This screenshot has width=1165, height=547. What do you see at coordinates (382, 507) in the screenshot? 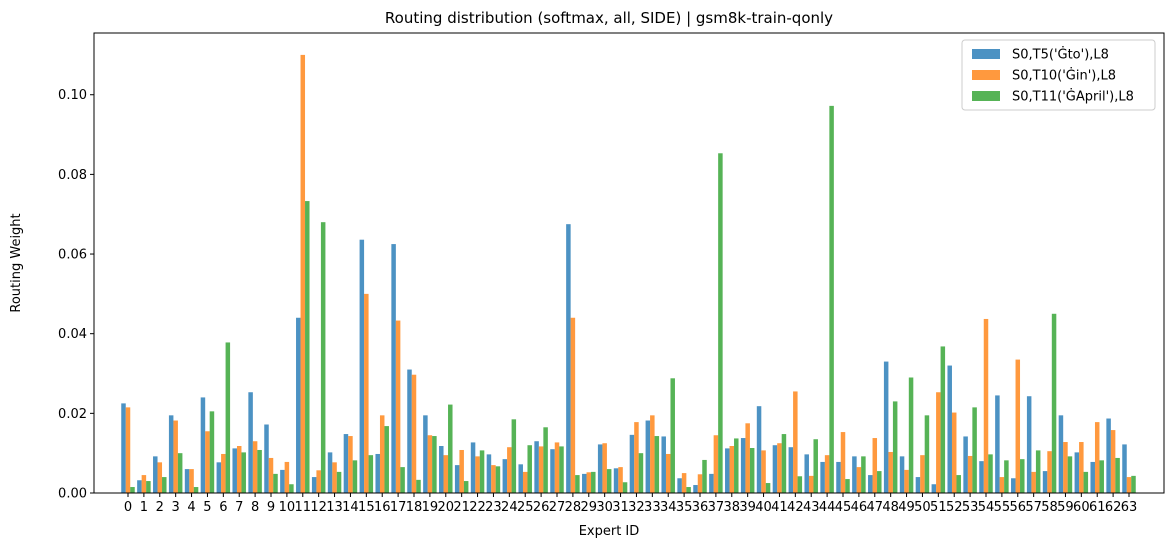
I see `x-tick-label: 16` at bounding box center [382, 507].